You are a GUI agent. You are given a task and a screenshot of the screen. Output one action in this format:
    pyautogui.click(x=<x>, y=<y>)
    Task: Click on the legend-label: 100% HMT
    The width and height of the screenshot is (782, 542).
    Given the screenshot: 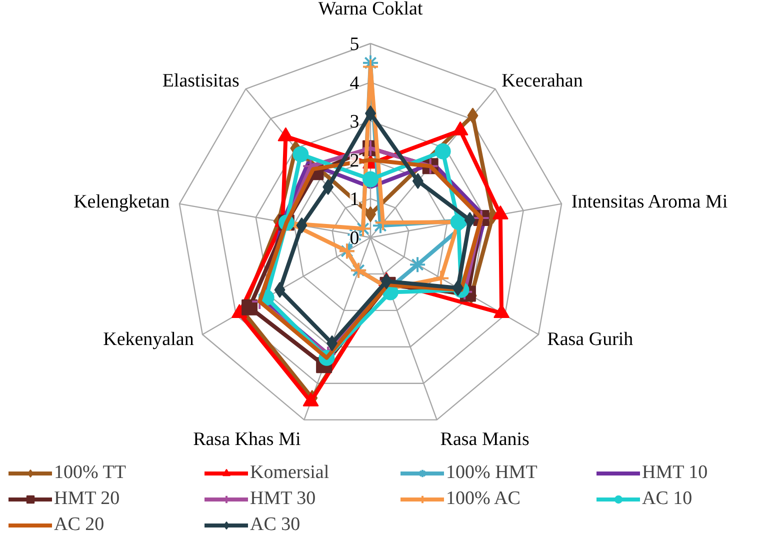 What is the action you would take?
    pyautogui.click(x=492, y=473)
    